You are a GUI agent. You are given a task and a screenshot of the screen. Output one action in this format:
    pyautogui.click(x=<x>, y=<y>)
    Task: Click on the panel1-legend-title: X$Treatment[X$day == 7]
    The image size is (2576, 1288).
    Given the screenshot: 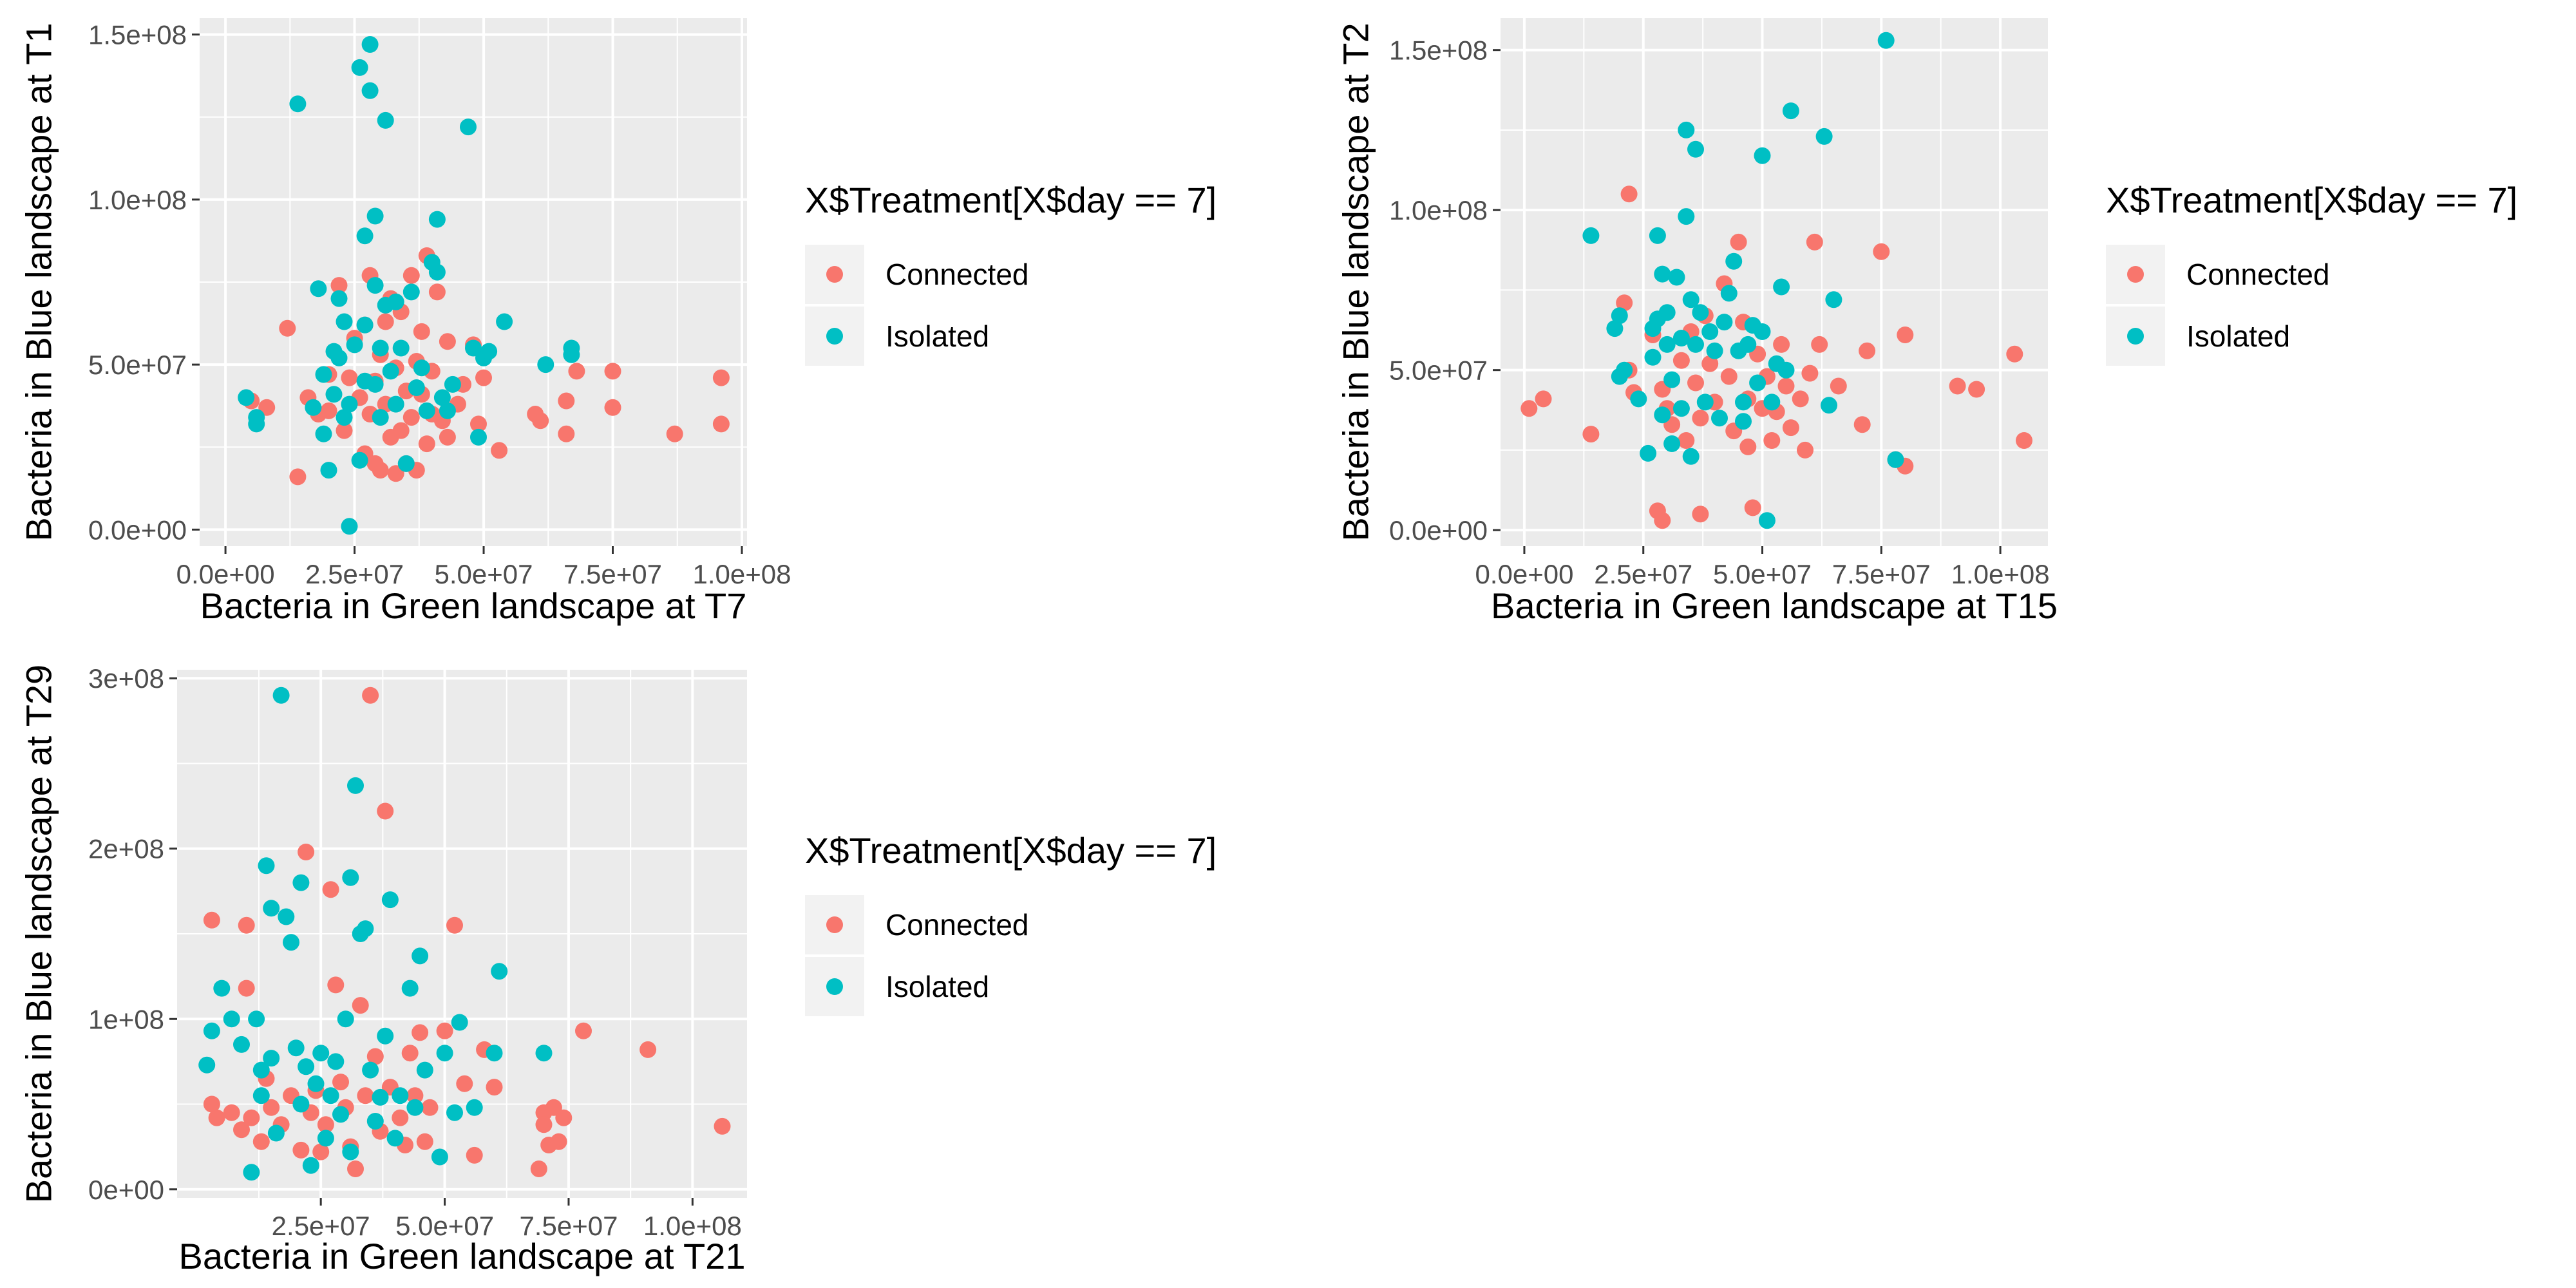 What is the action you would take?
    pyautogui.click(x=1011, y=200)
    